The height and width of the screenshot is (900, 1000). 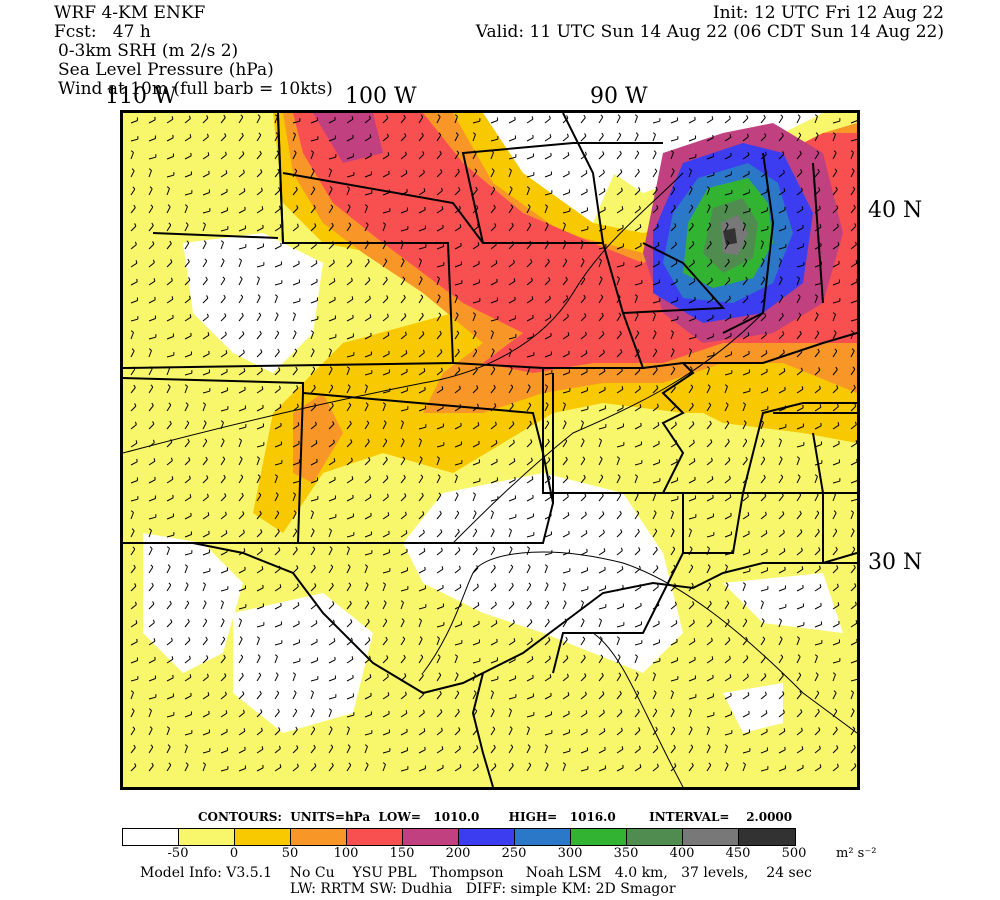 I want to click on lon-label-110w: 110 W, so click(x=141, y=96).